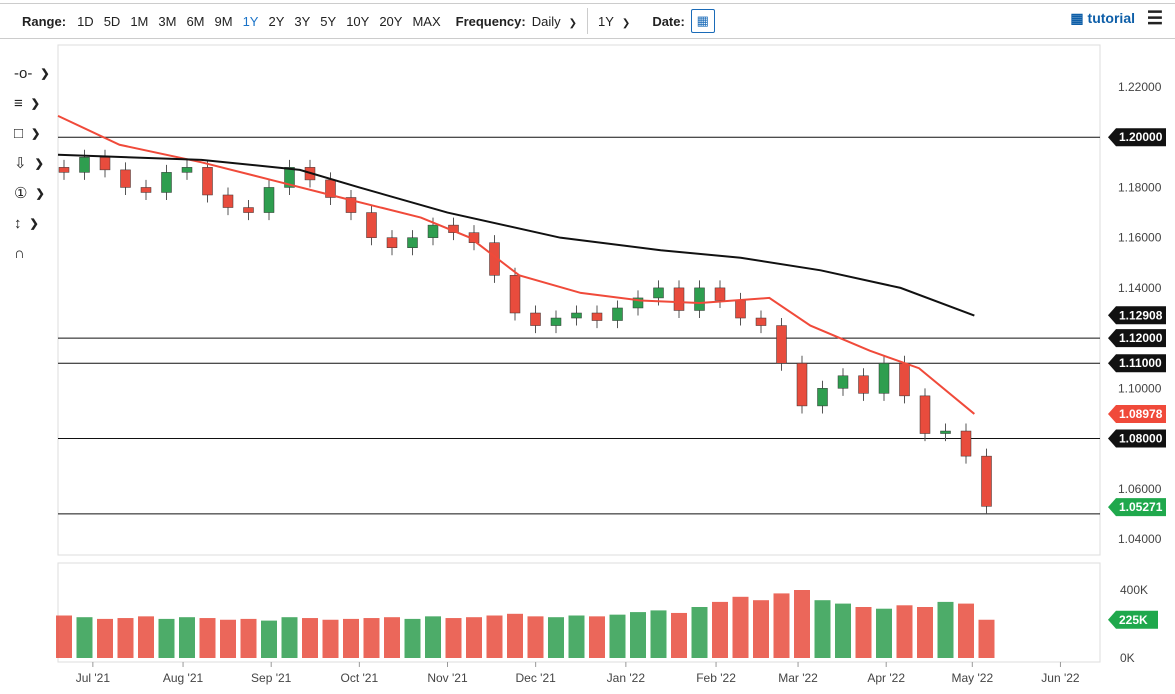  I want to click on tutorial-link: ▦ tutorial, so click(1102, 18).